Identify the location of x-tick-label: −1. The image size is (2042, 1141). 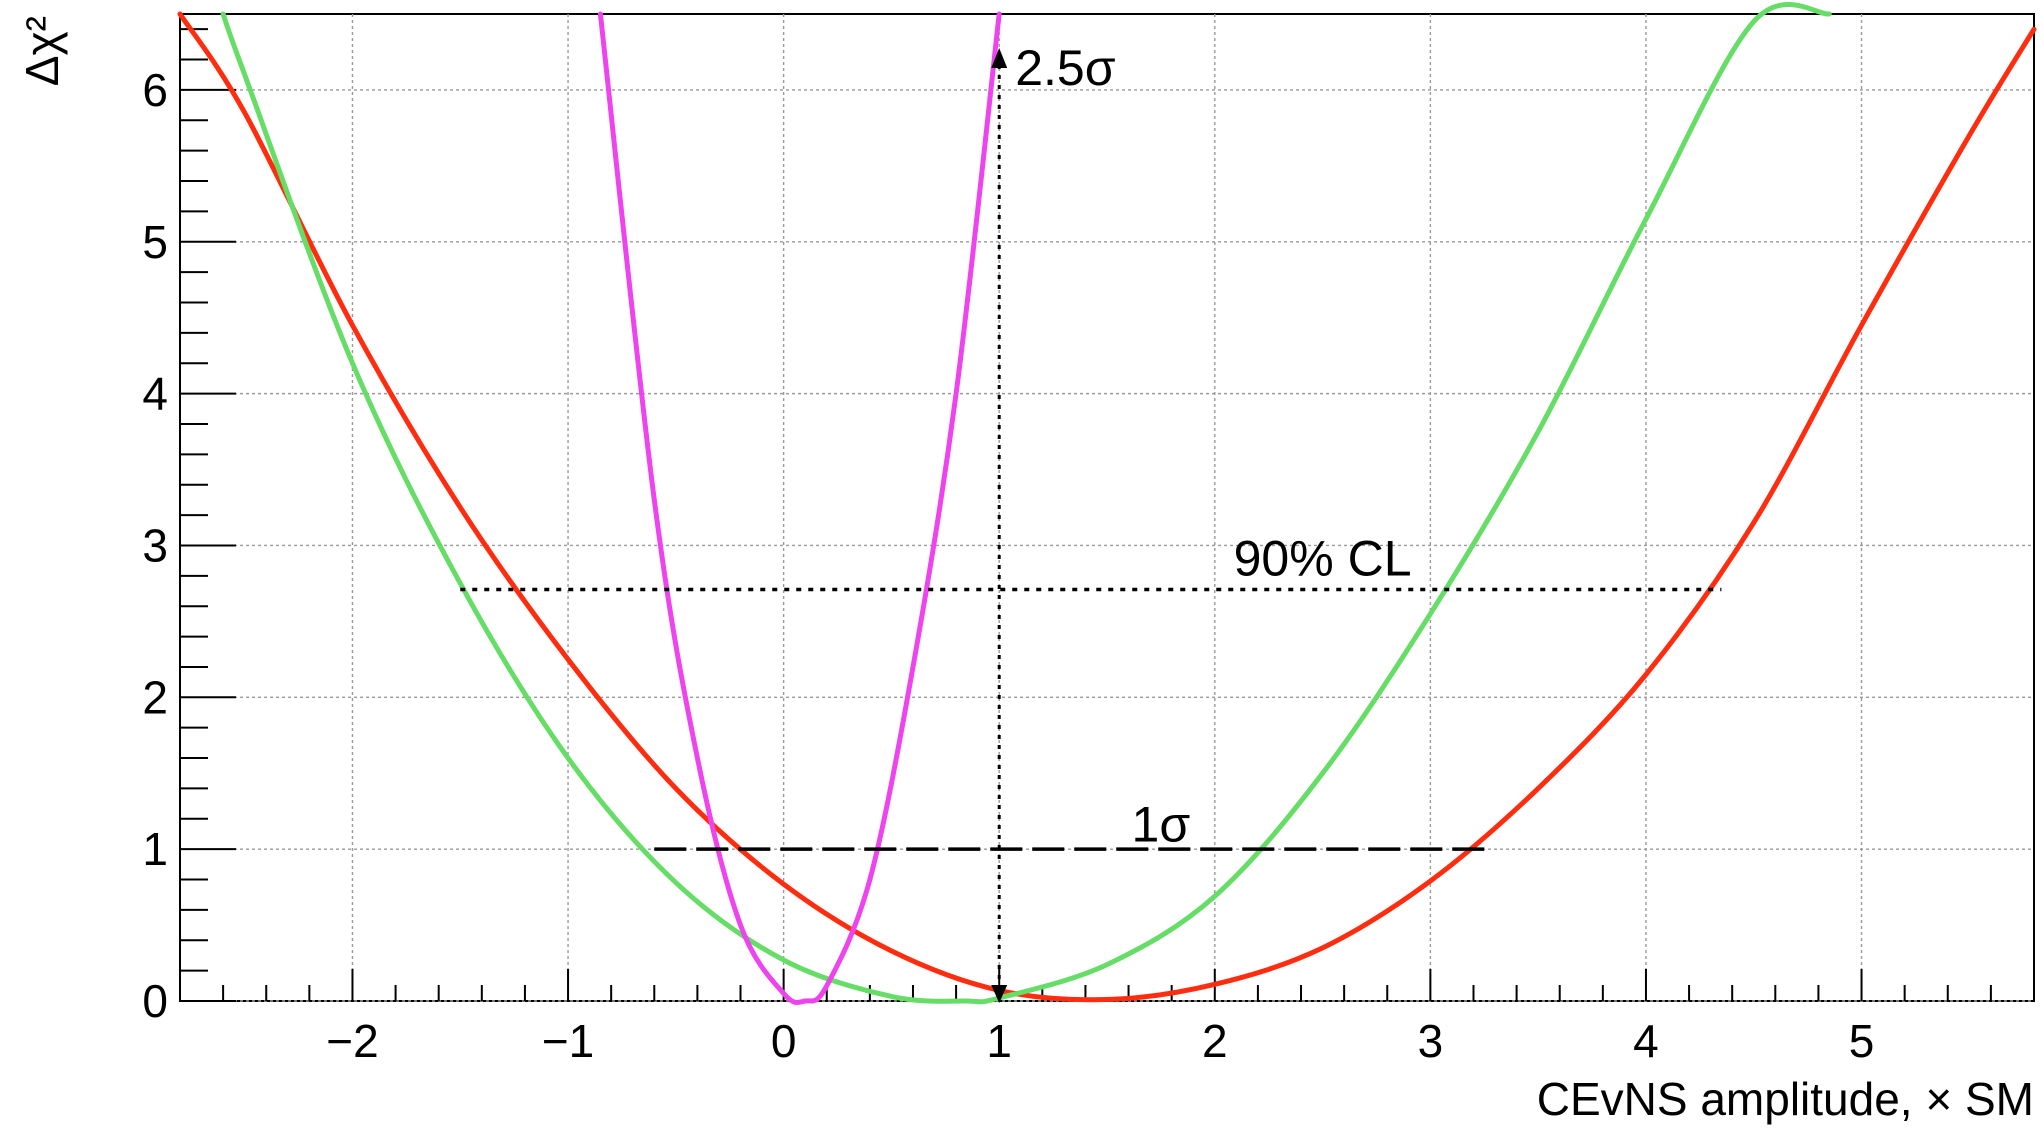
(568, 1041).